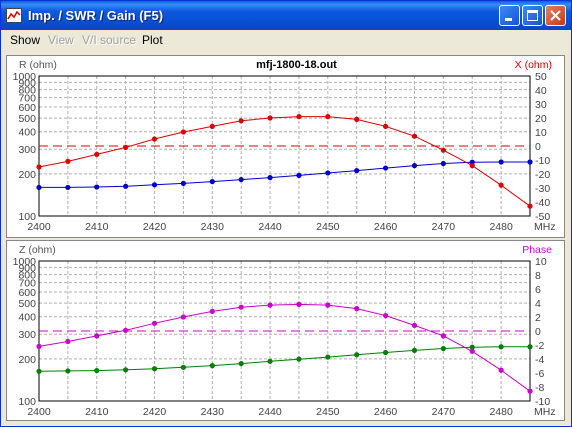 Image resolution: width=572 pixels, height=427 pixels. Describe the element at coordinates (213, 227) in the screenshot. I see `x-axis-tick-label: 2430` at that location.